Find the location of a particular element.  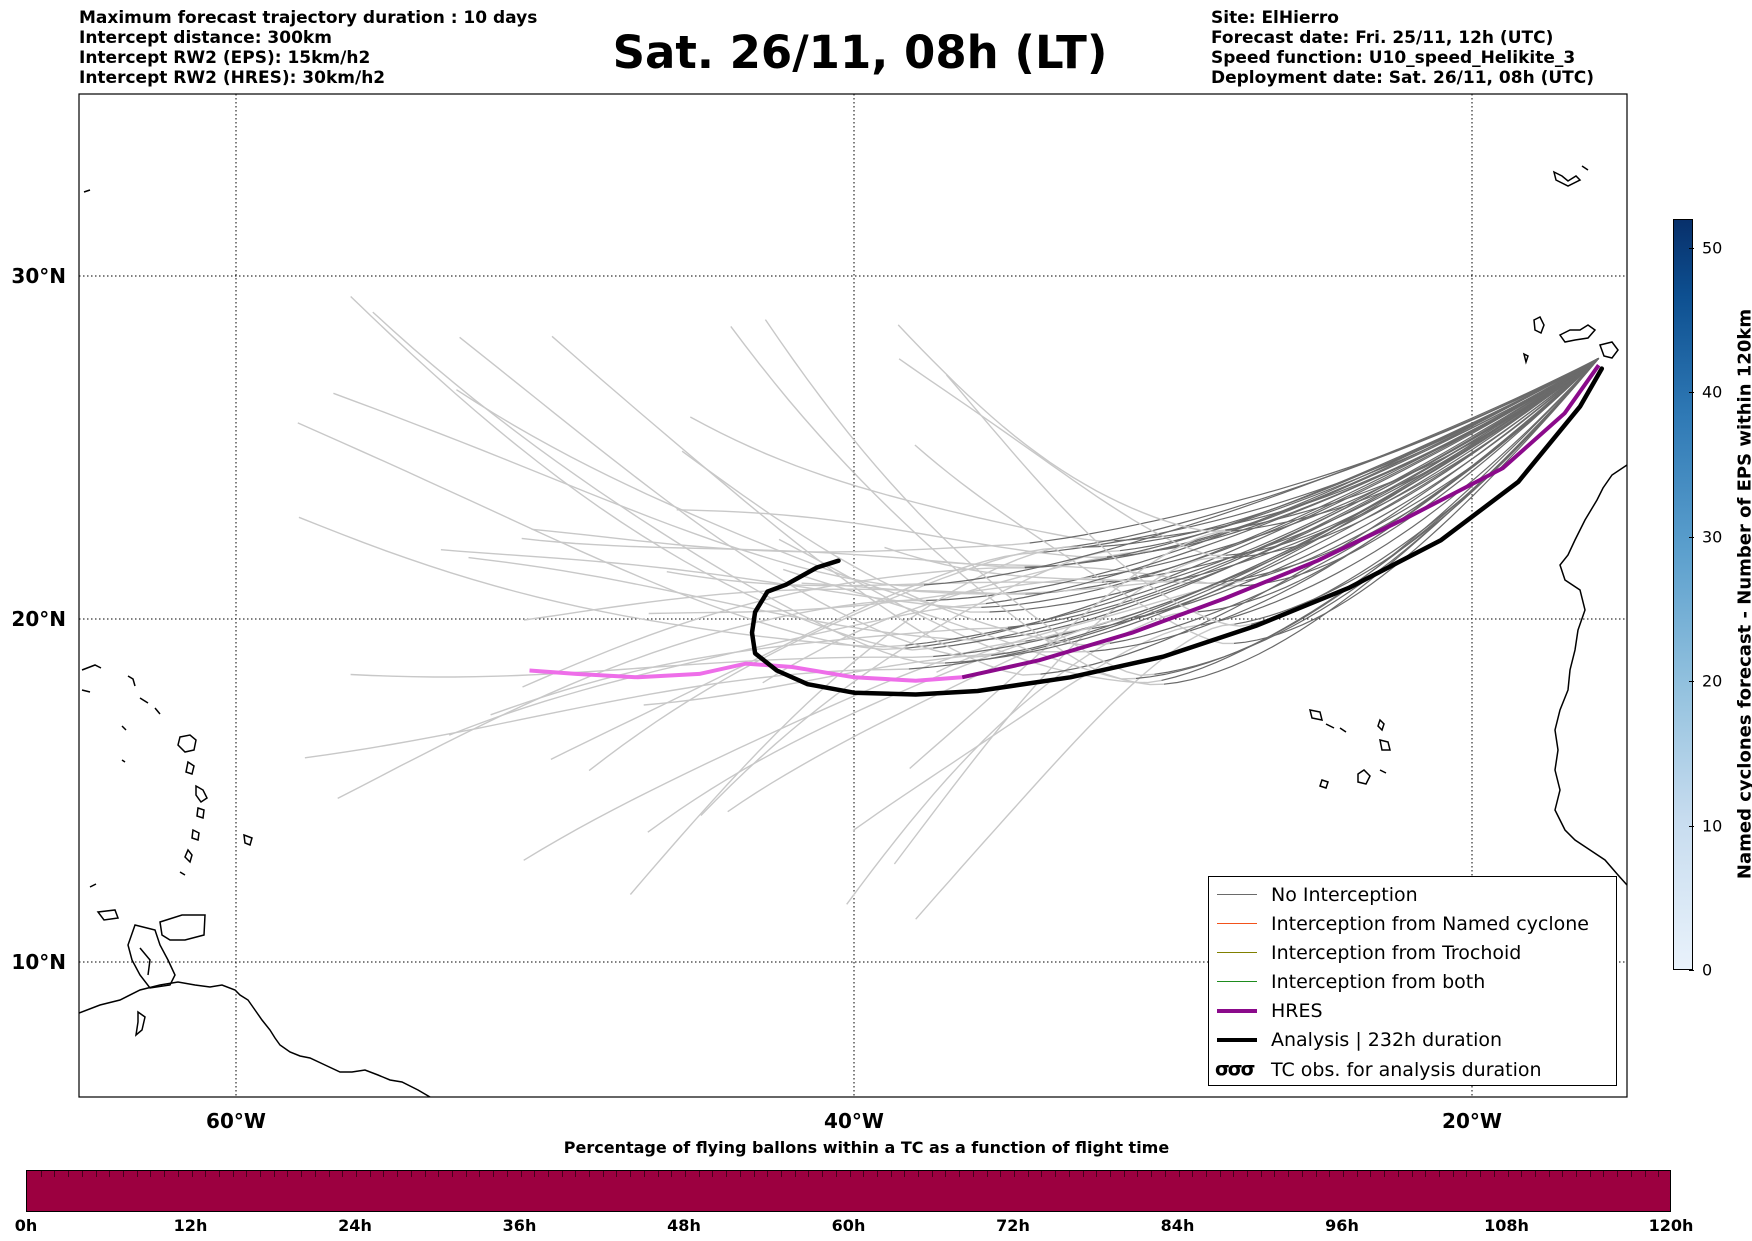

colorbar-tick-label: 30 is located at coordinates (1712, 537).